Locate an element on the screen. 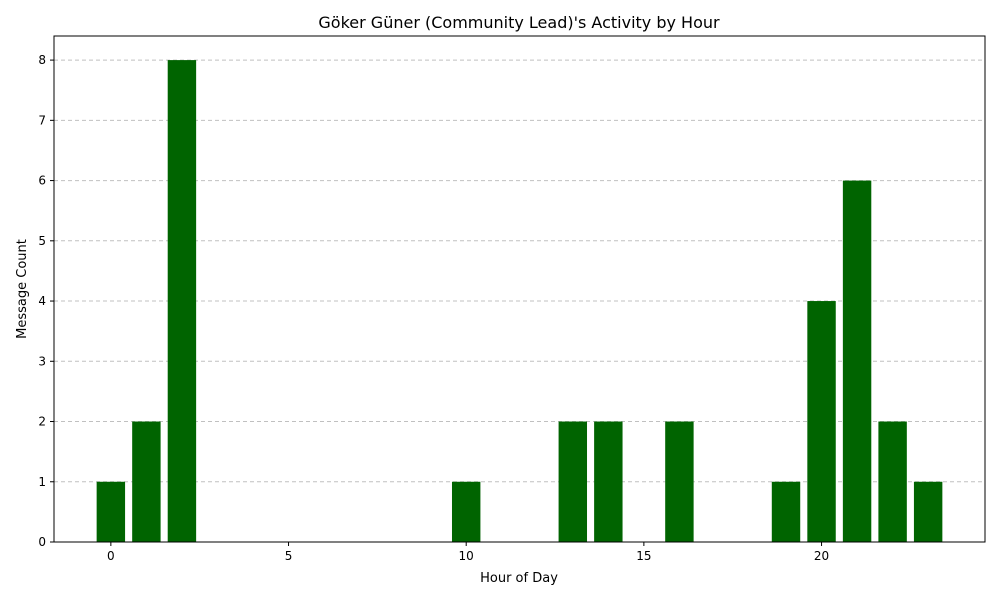  y-tick-label: 0 is located at coordinates (42, 542).